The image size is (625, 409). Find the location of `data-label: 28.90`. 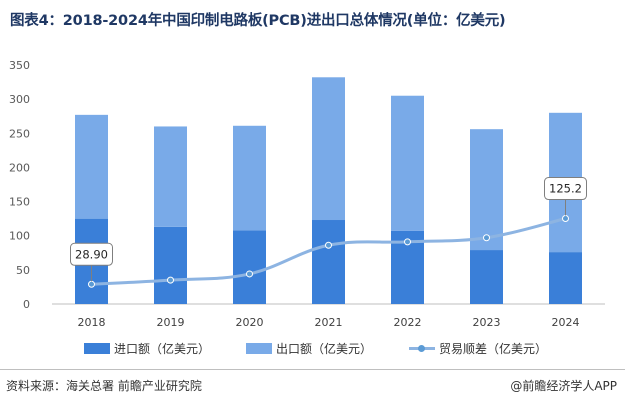

data-label: 28.90 is located at coordinates (91, 254).